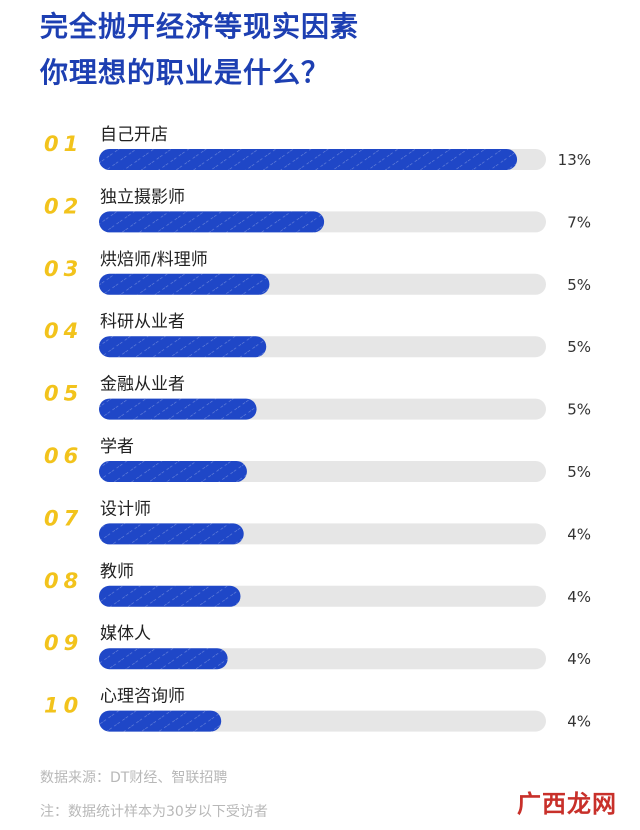  Describe the element at coordinates (142, 697) in the screenshot. I see `category-label: 心理咨询师` at that location.